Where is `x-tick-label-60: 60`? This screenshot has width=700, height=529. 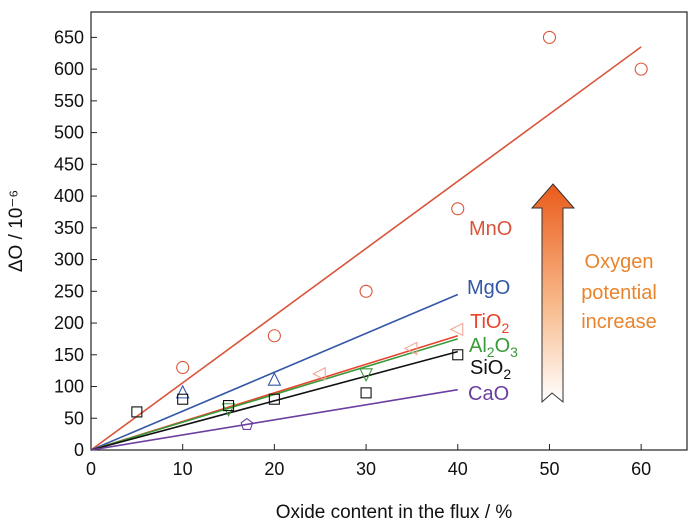
x-tick-label-60: 60 is located at coordinates (641, 469).